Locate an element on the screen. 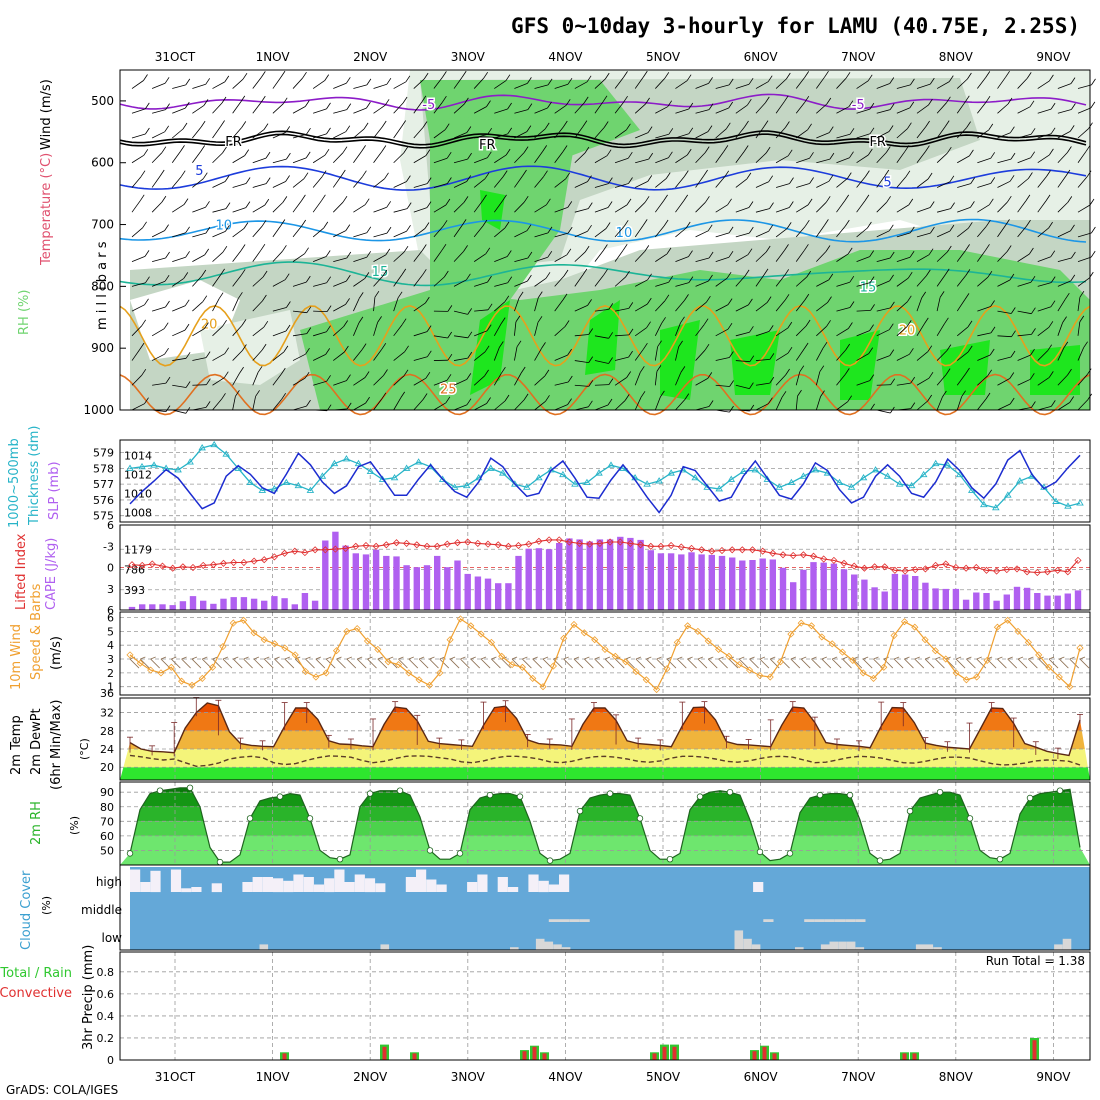  top-day-label-6: 6NOV is located at coordinates (761, 57).